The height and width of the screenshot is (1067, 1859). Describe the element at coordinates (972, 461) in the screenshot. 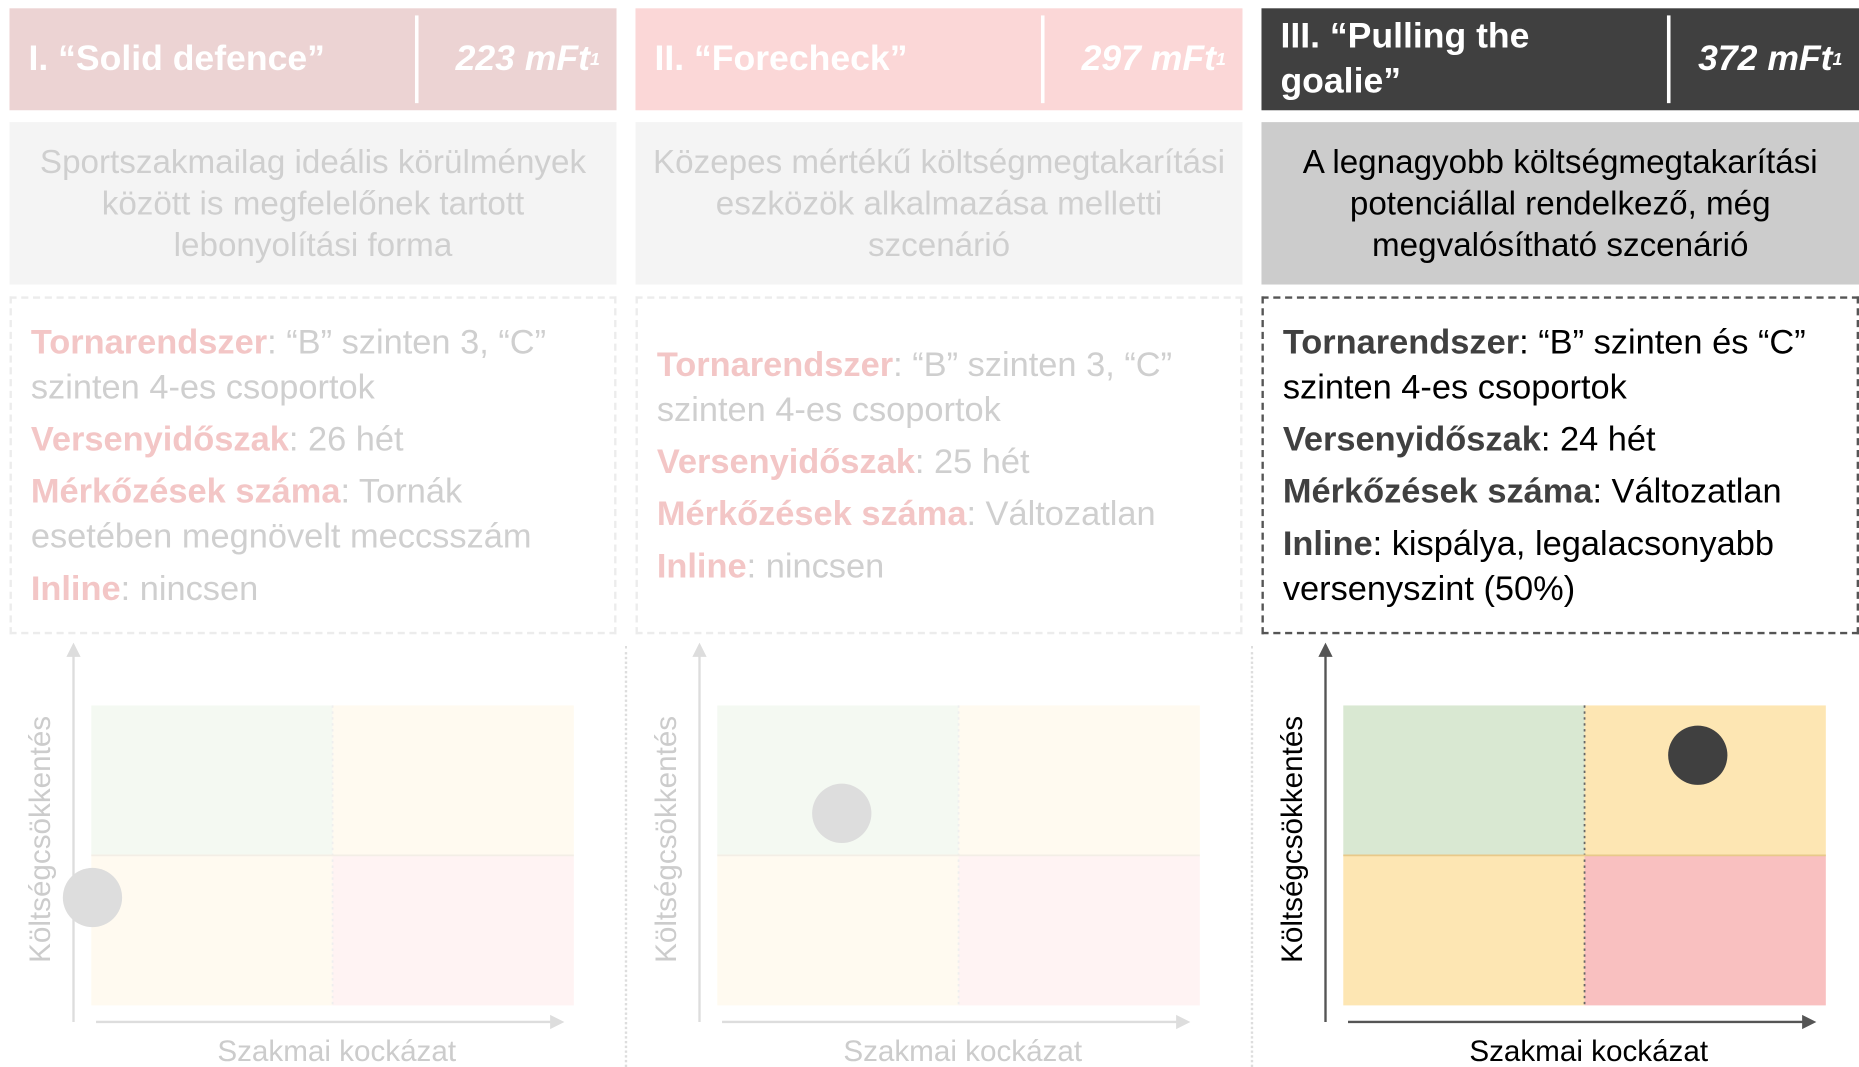

I see `detail-text: : 25 hét` at that location.